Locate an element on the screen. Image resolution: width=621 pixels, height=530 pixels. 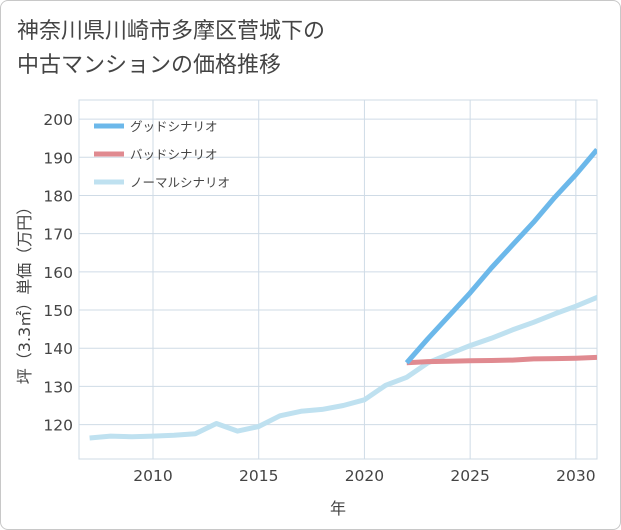
x-tick-label: 2030 is located at coordinates (575, 476).